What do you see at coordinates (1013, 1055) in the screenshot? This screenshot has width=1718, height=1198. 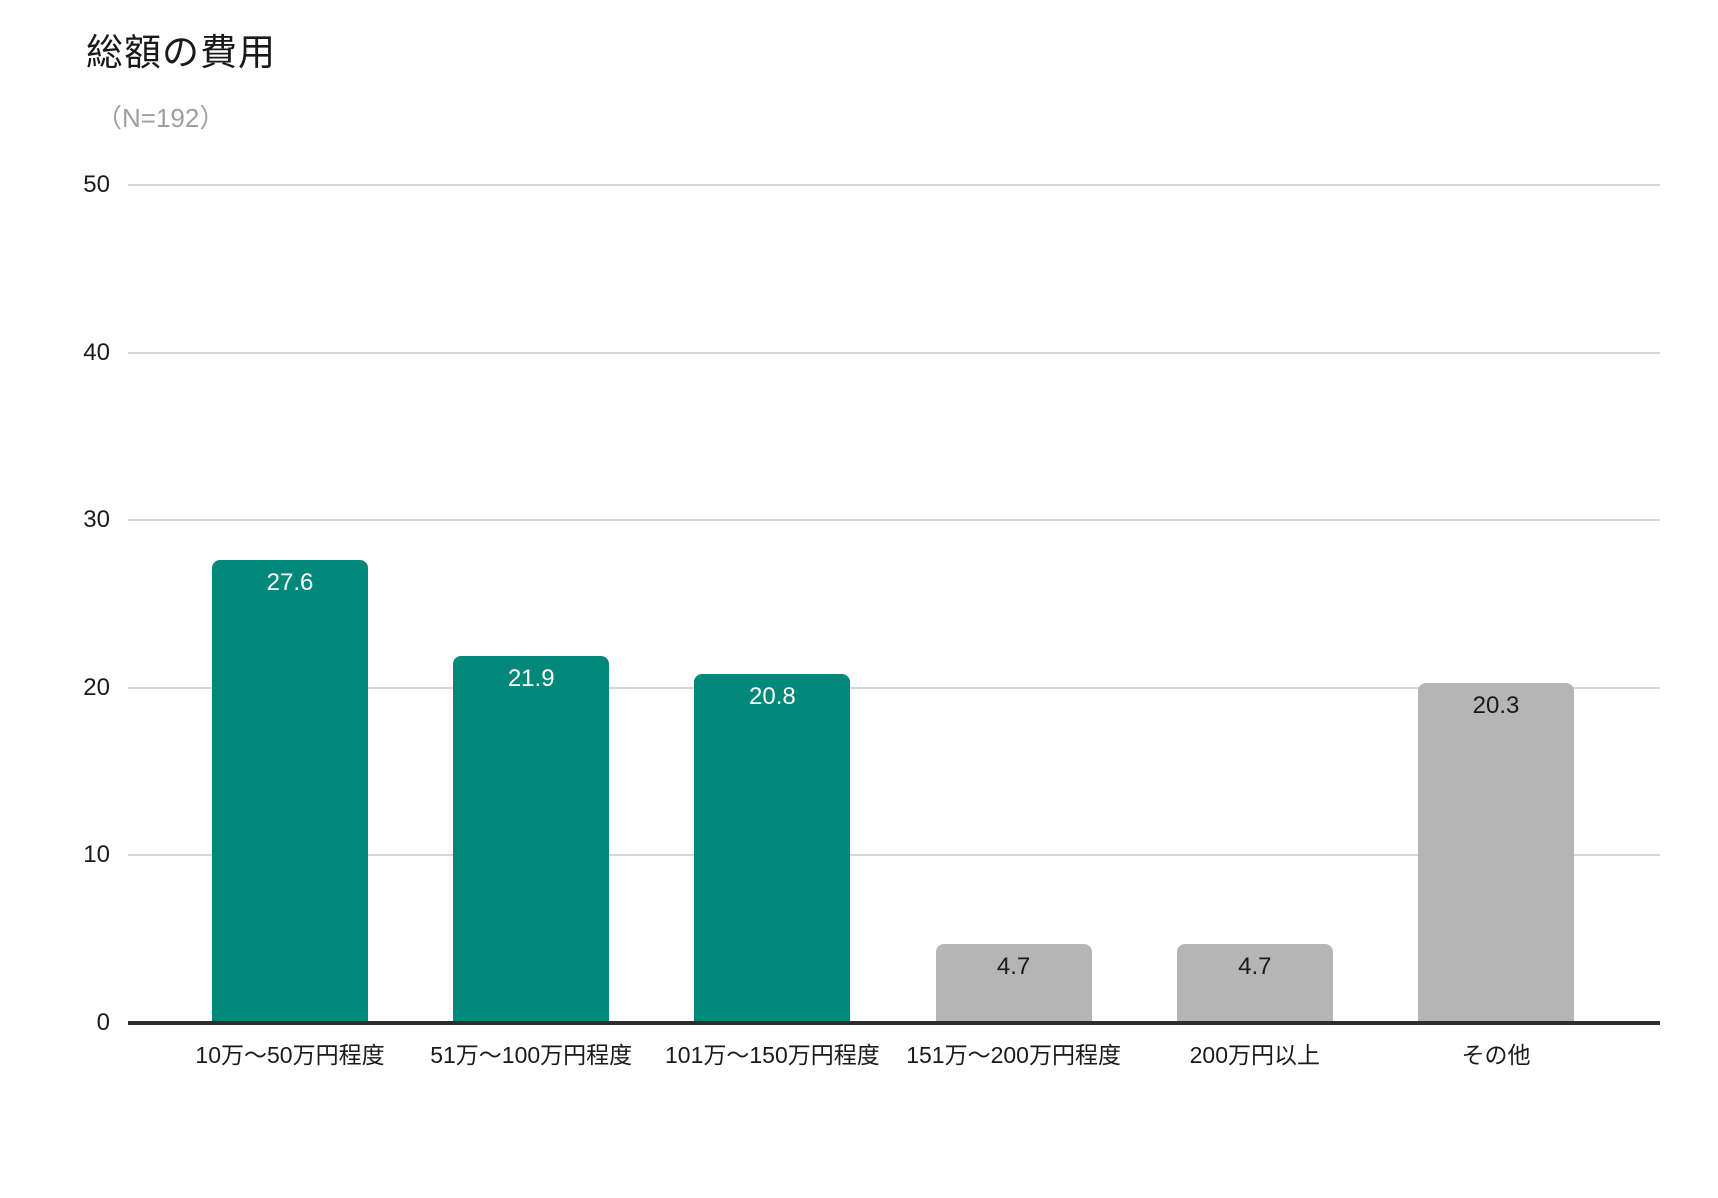 I see `x-axis-category-label: 151万〜200万円程度` at bounding box center [1013, 1055].